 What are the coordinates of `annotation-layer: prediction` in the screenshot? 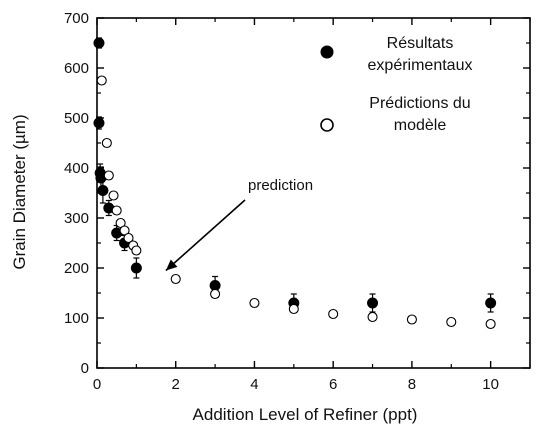 It's located at (239, 224).